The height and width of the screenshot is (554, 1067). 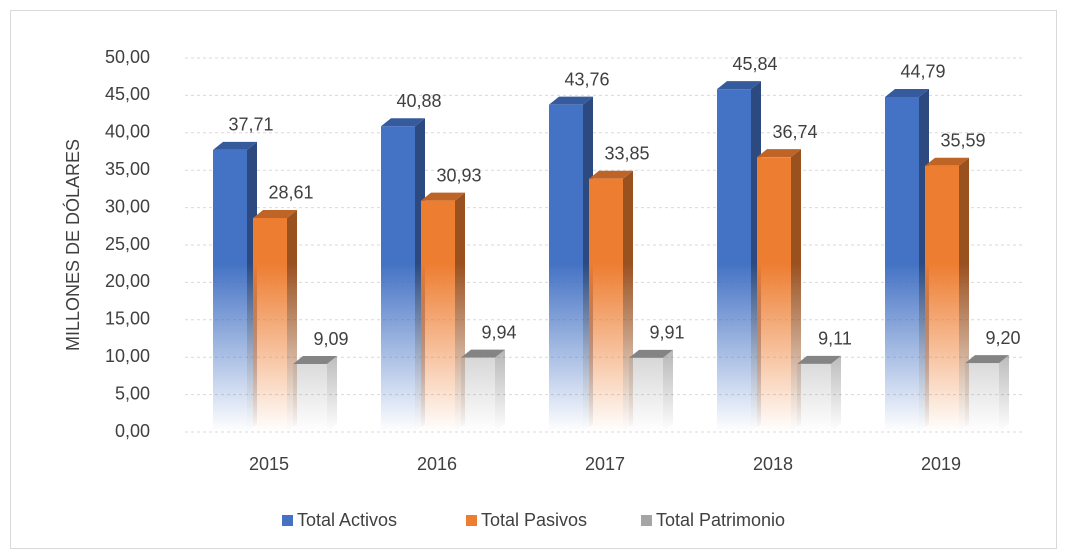 What do you see at coordinates (1002, 338) in the screenshot?
I see `data-label: 9,20` at bounding box center [1002, 338].